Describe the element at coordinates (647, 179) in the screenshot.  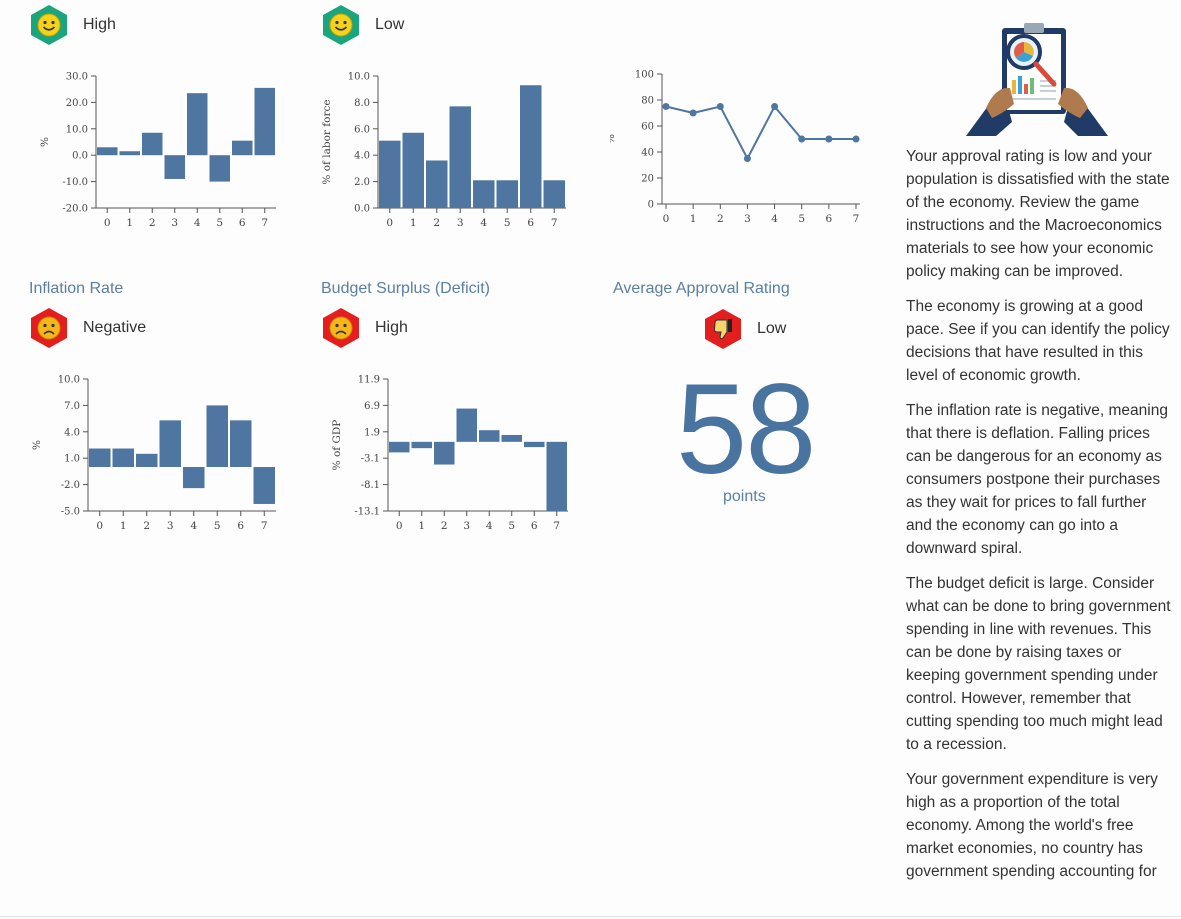
I see `y-tick-label: 20` at that location.